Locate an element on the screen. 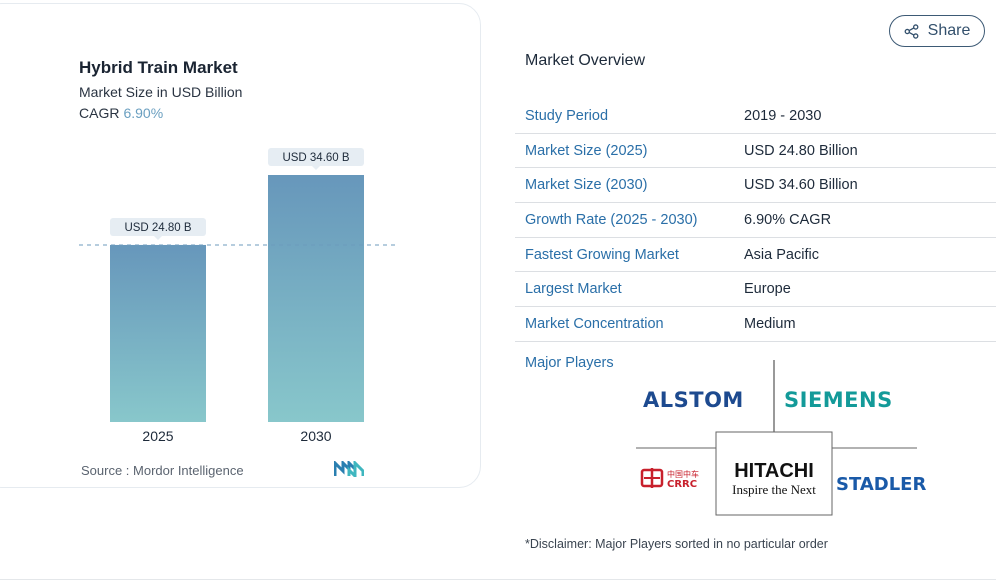  bottom-divider is located at coordinates (498, 579).